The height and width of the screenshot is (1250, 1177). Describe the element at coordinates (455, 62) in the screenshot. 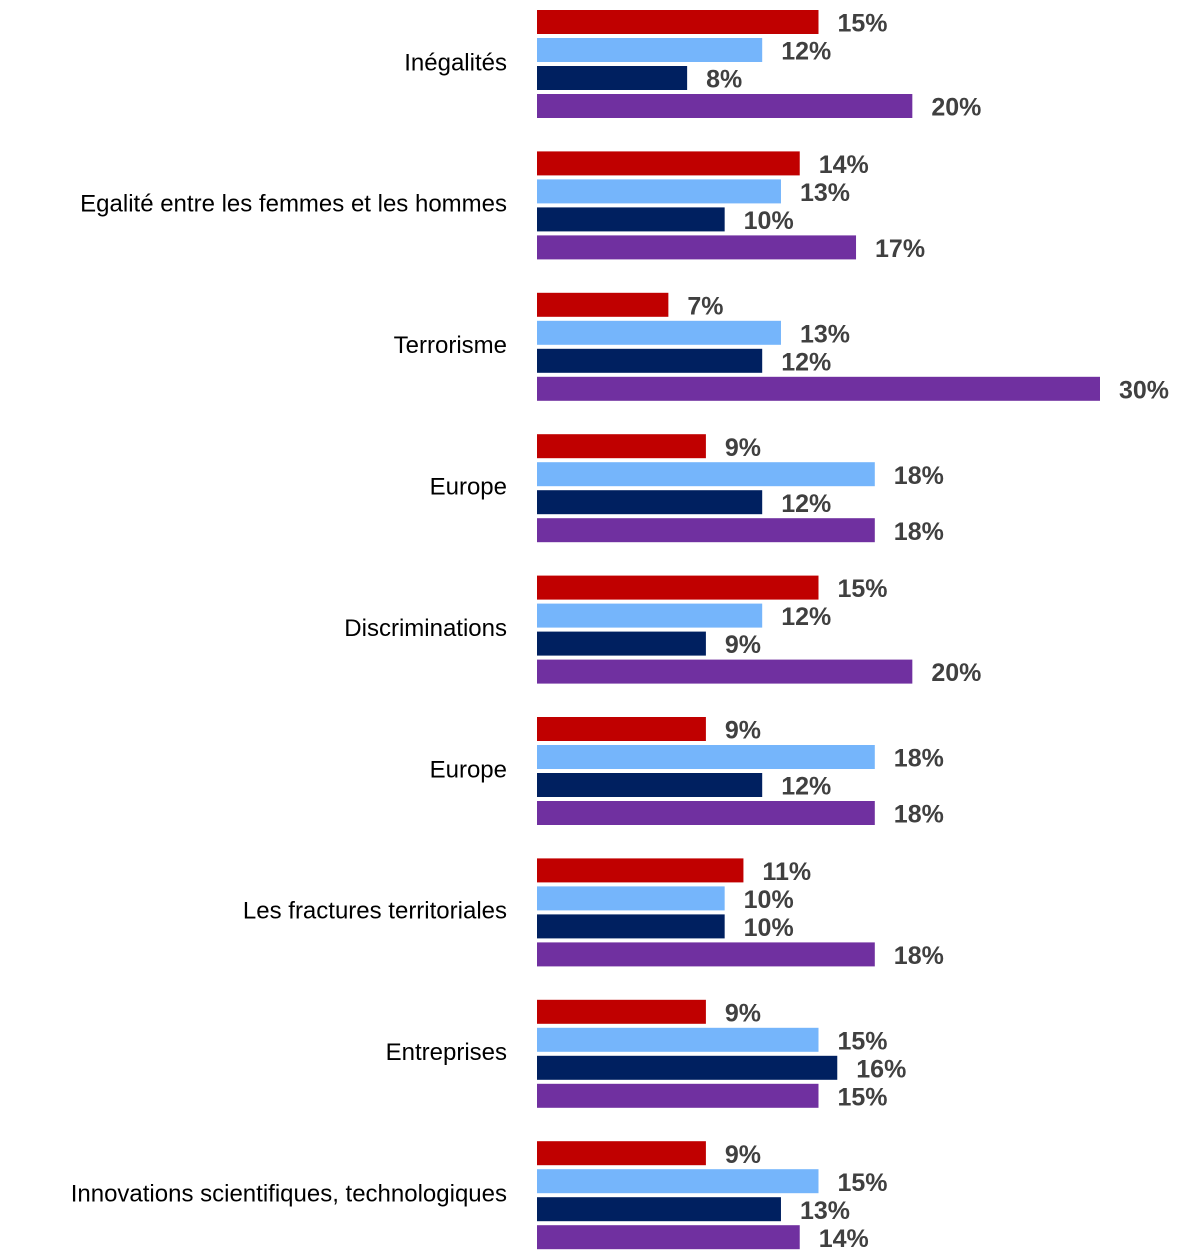

I see `category-label: Inégalités` at that location.